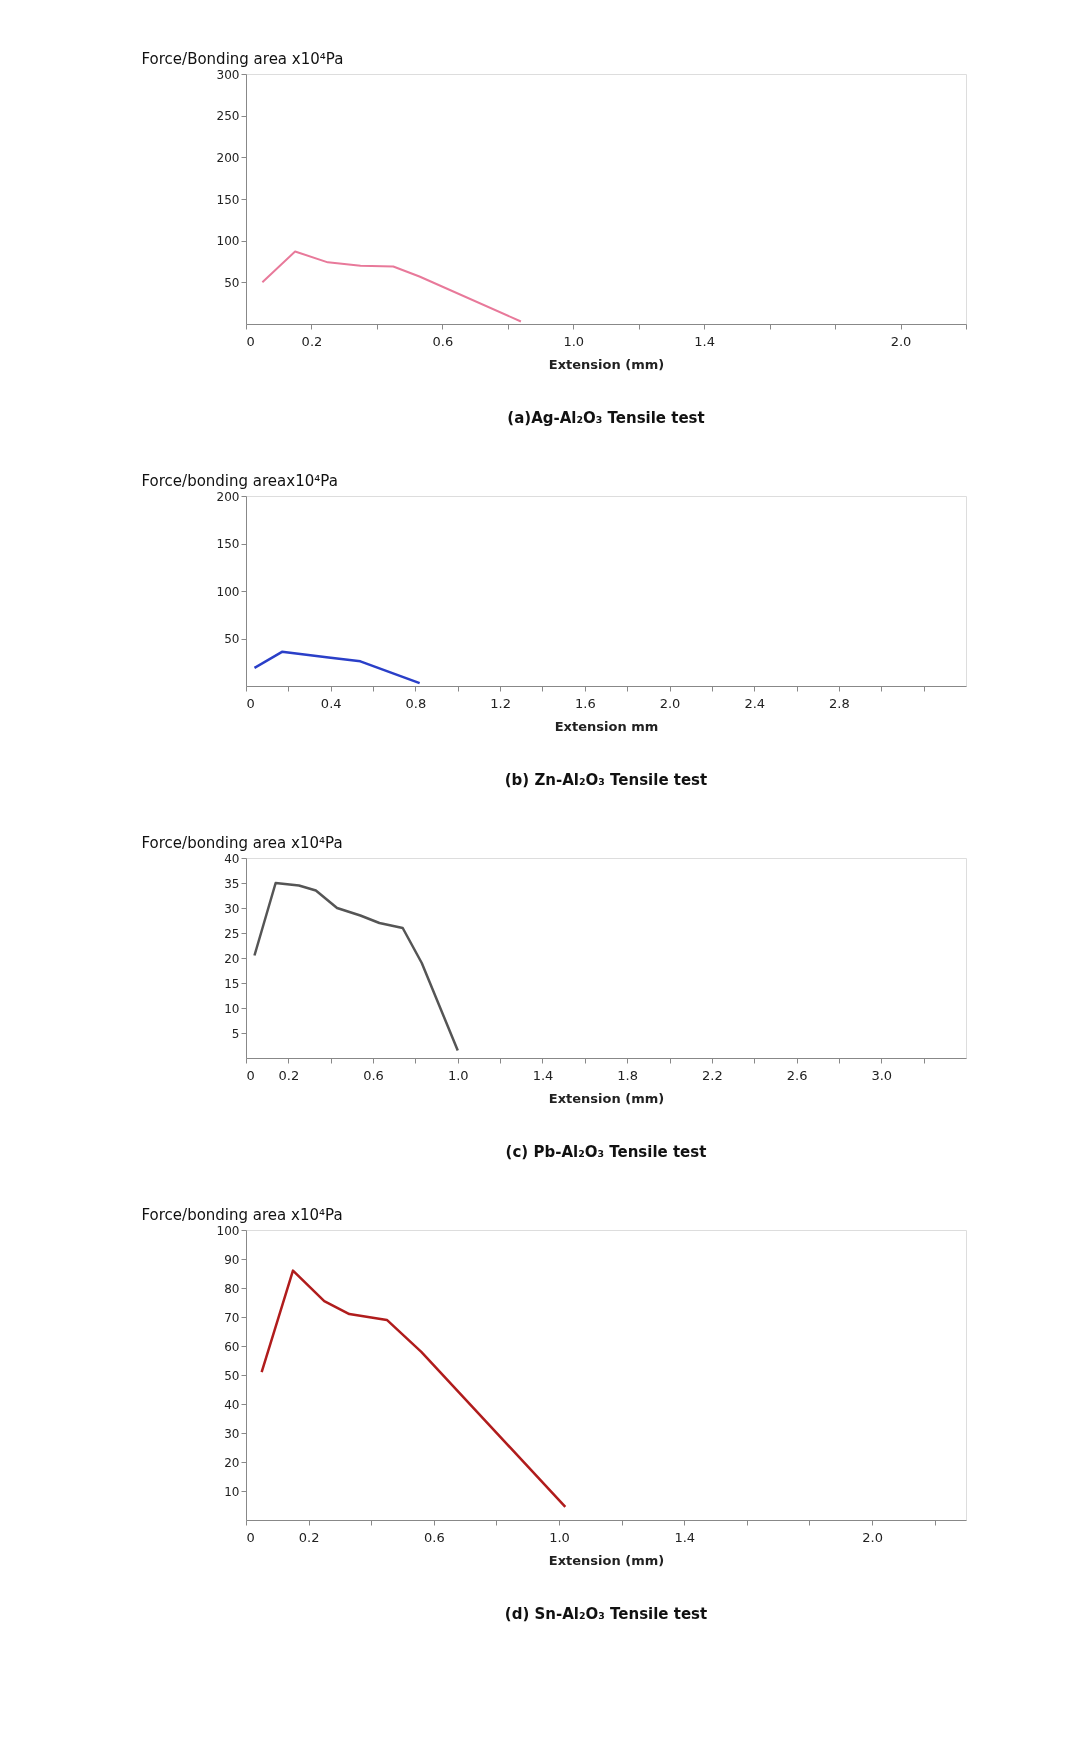  Describe the element at coordinates (235, 1033) in the screenshot. I see `y-tick-label: 5` at that location.